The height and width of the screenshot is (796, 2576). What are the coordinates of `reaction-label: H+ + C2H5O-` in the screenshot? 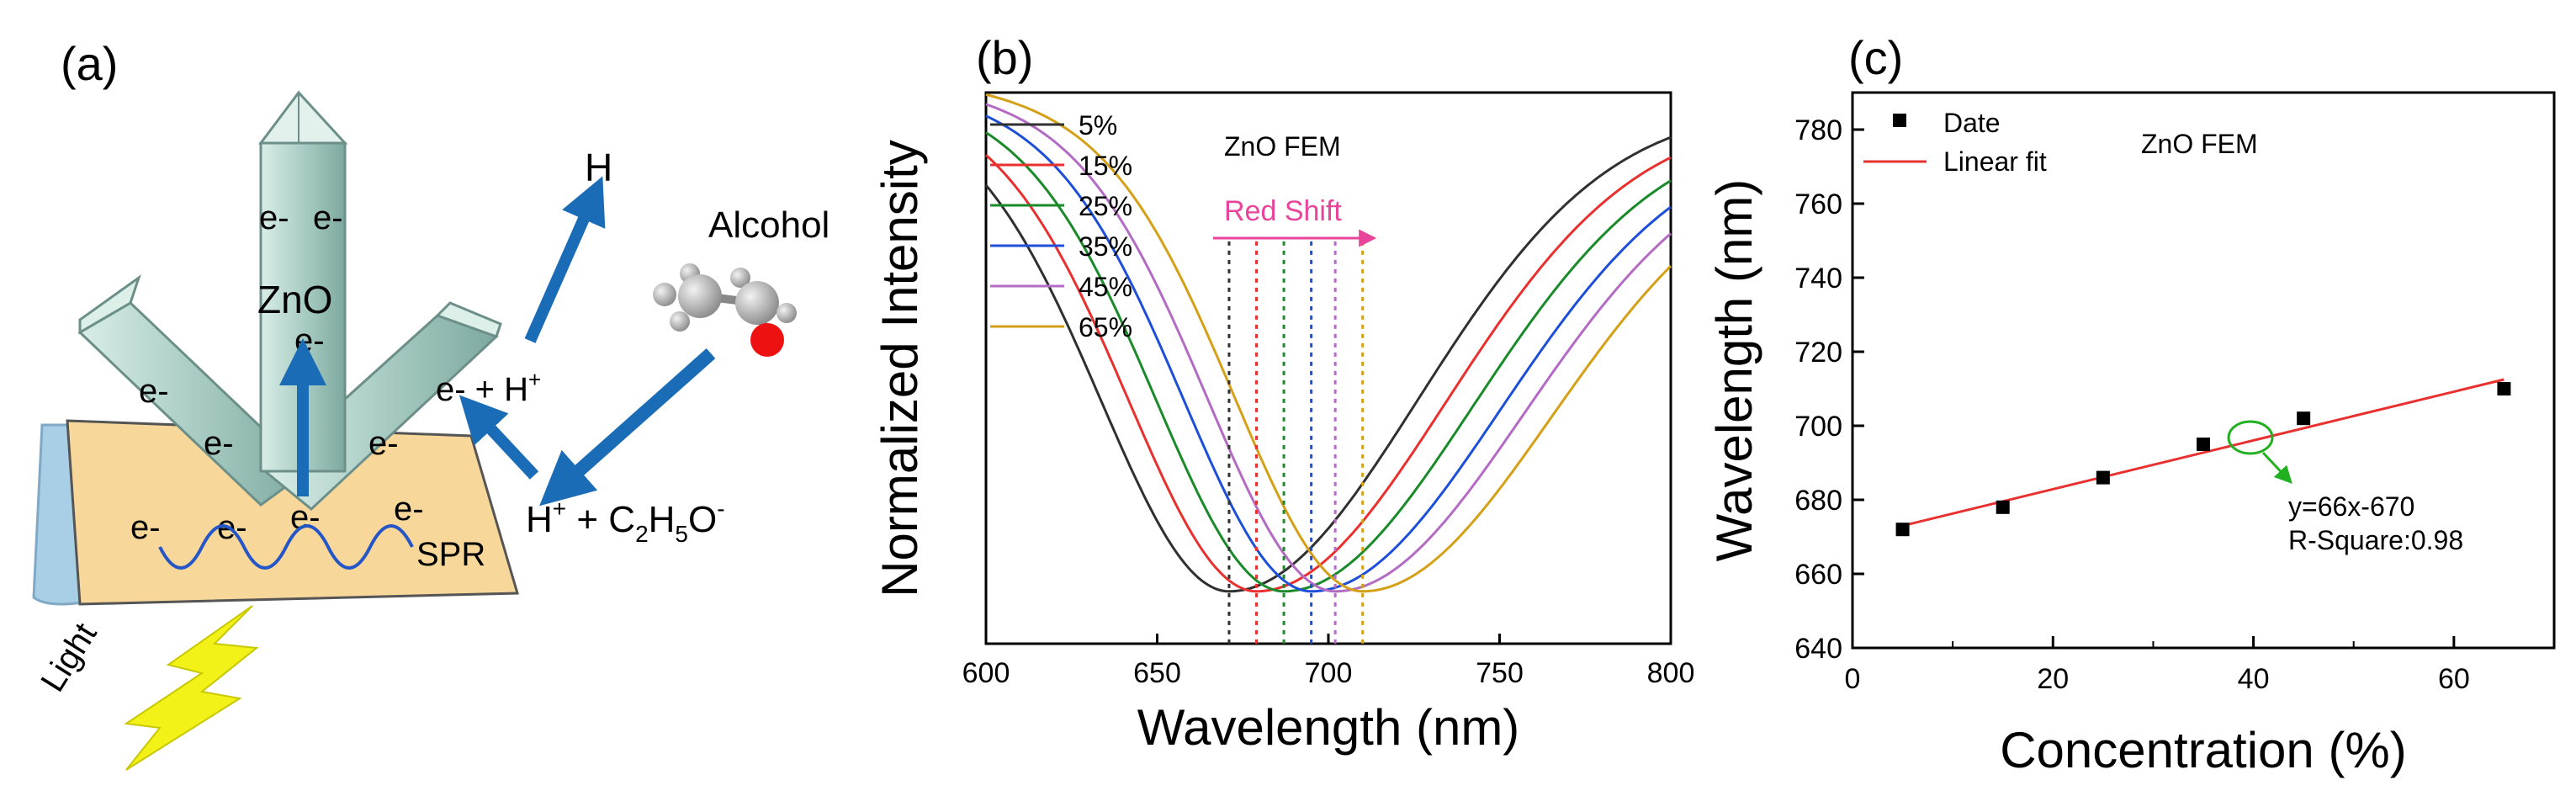 It's located at (625, 521).